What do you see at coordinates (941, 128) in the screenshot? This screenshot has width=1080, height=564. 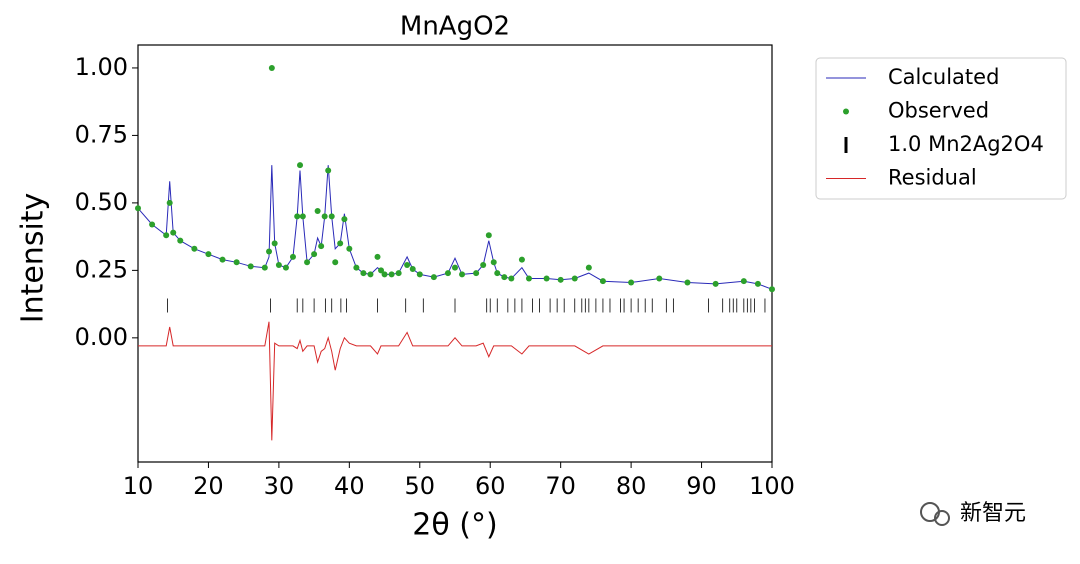 I see `legend-box` at bounding box center [941, 128].